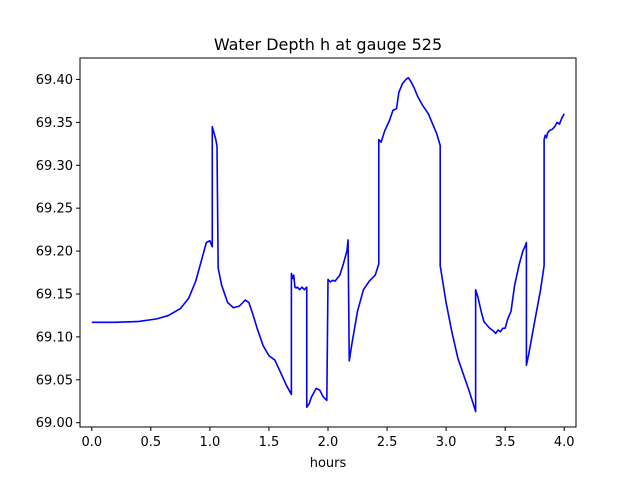  What do you see at coordinates (54, 423) in the screenshot?
I see `y-tick-label: 69.00` at bounding box center [54, 423].